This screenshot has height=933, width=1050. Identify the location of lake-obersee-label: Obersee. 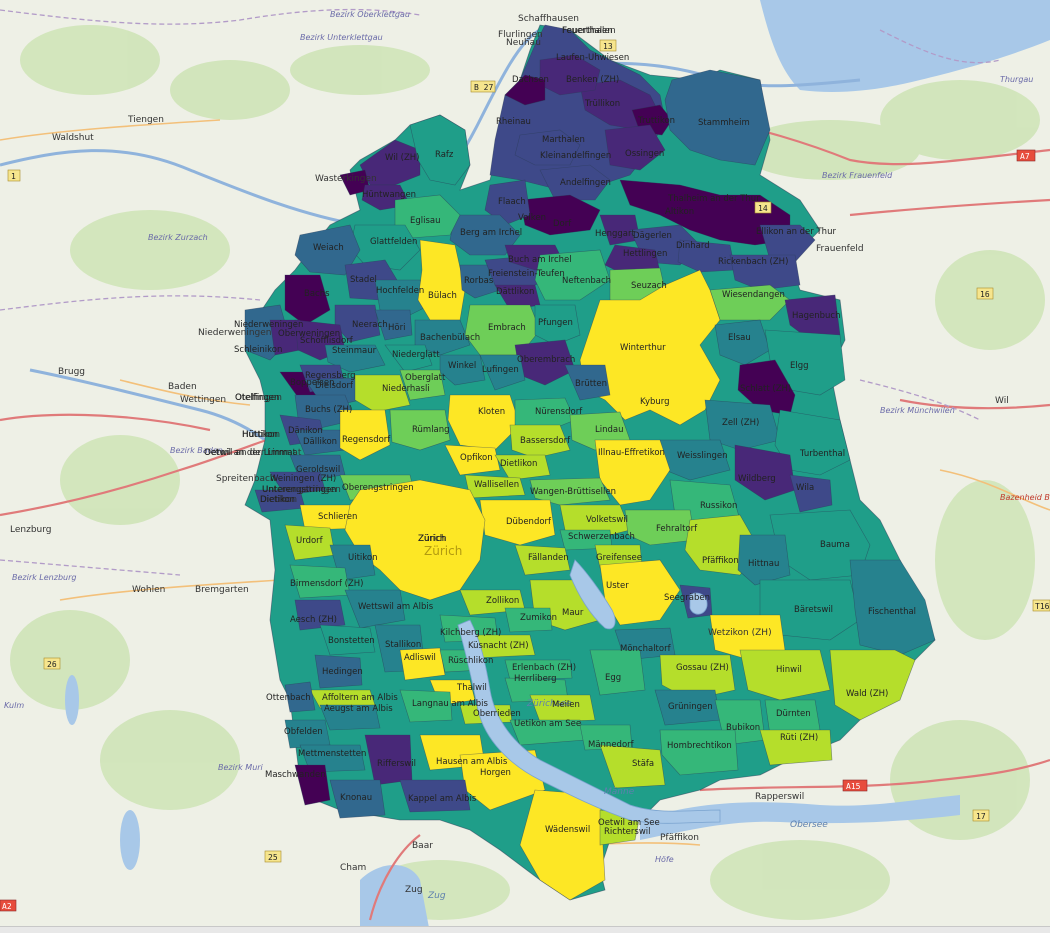
(809, 825).